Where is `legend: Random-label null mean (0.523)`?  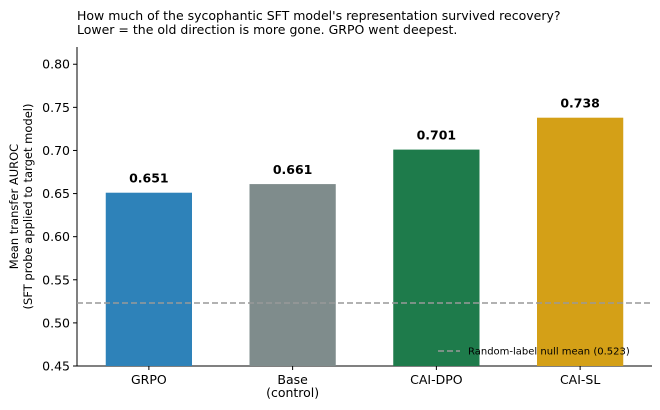
legend: Random-label null mean (0.523) is located at coordinates (534, 352).